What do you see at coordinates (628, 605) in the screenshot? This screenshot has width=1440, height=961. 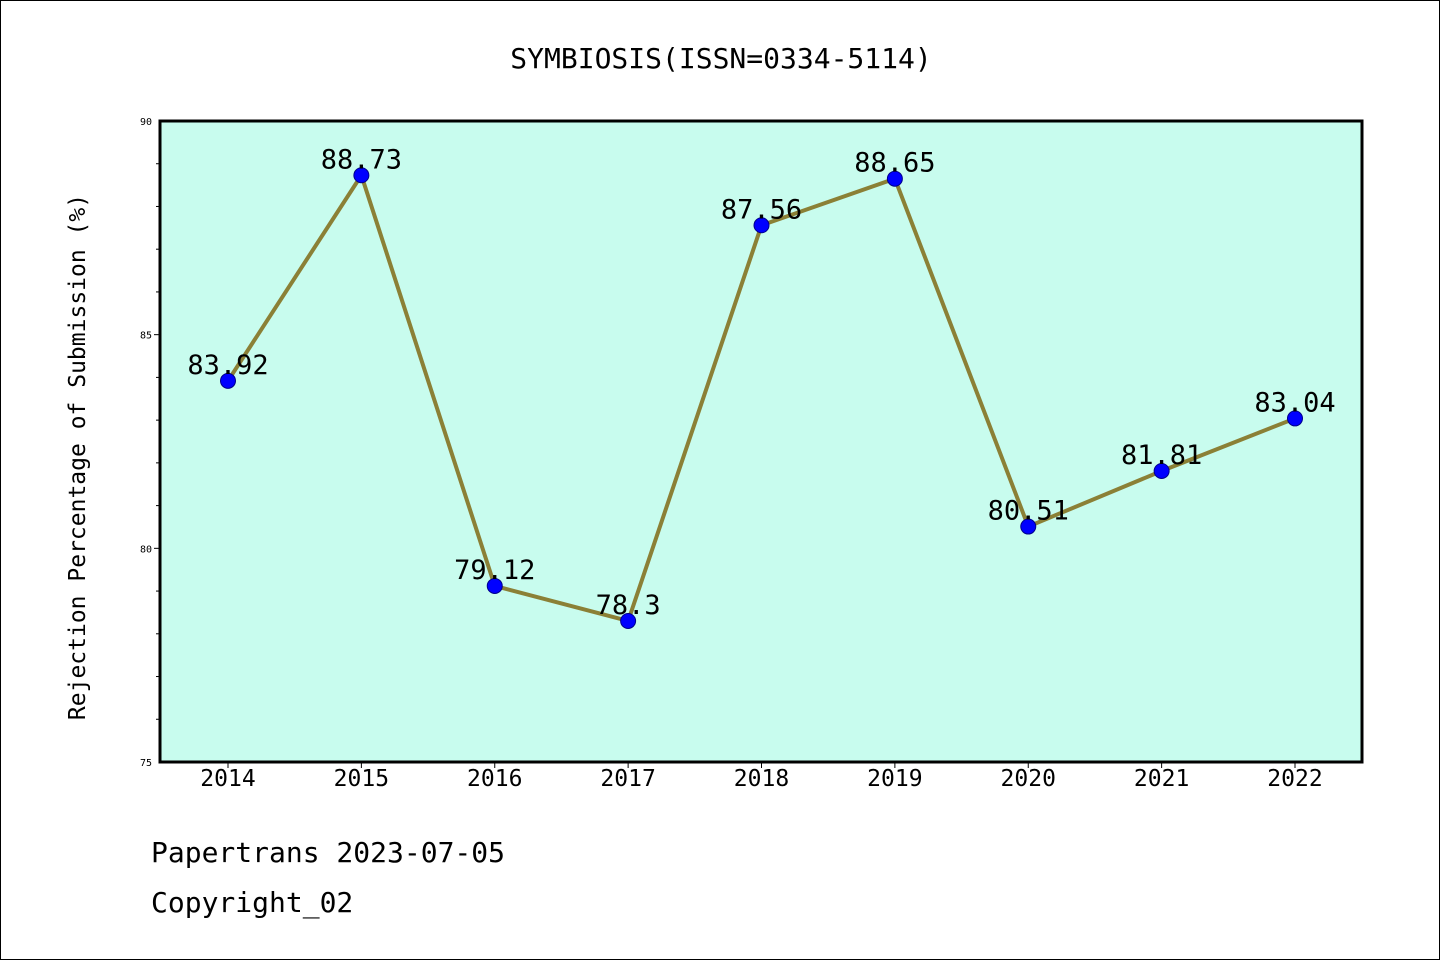 I see `data-label: 78.3` at bounding box center [628, 605].